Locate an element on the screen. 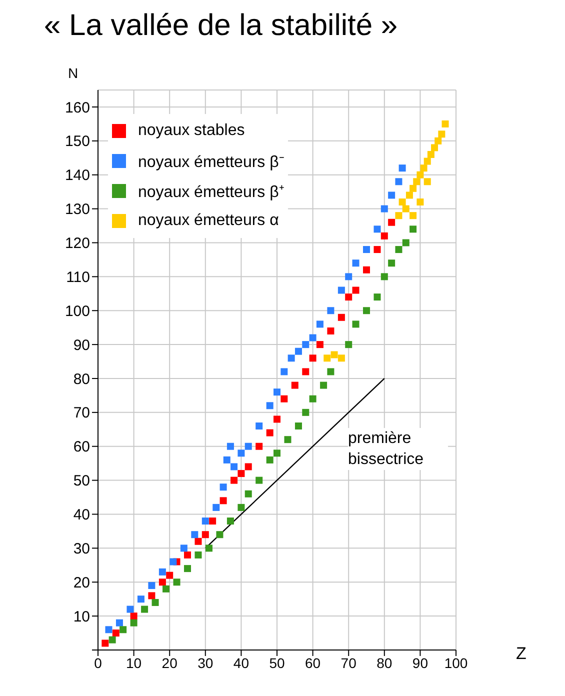 The image size is (565, 696). y-tick-label: 20 is located at coordinates (81, 583).